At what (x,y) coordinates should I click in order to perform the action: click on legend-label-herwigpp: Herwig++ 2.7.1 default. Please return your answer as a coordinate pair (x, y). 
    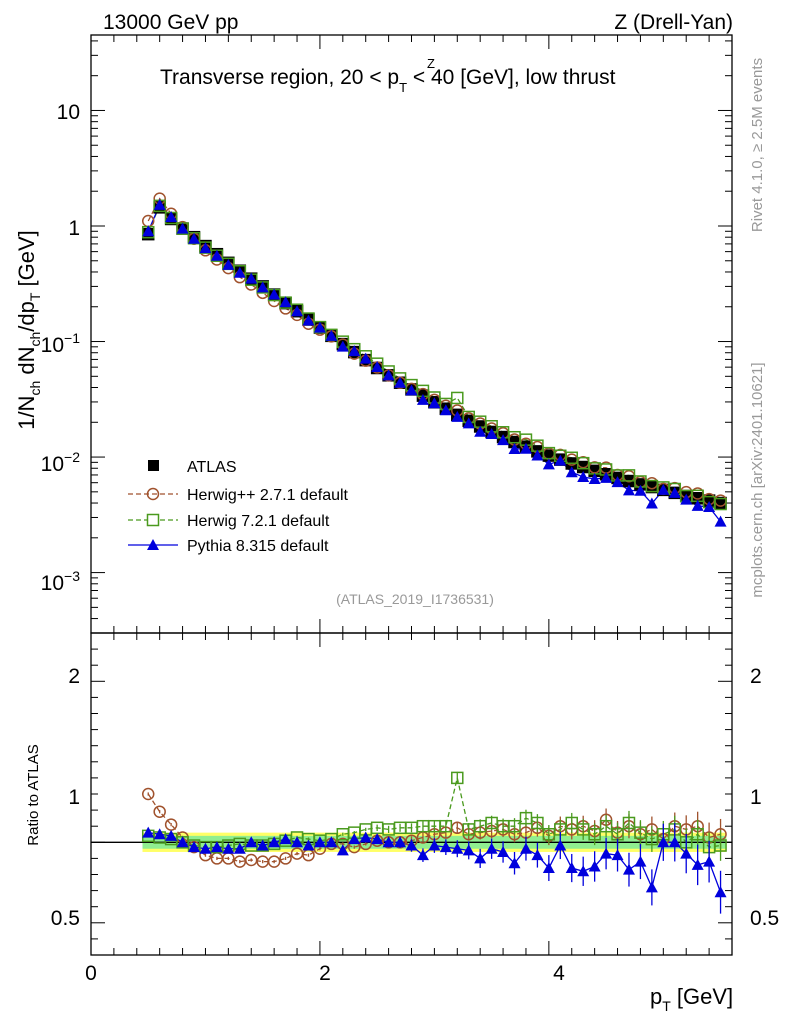
    Looking at the image, I should click on (268, 495).